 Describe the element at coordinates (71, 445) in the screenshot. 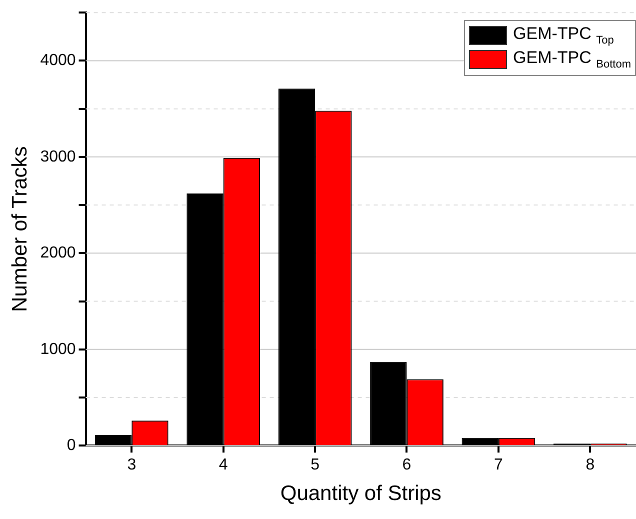

I see `y-tick-label: 0` at that location.